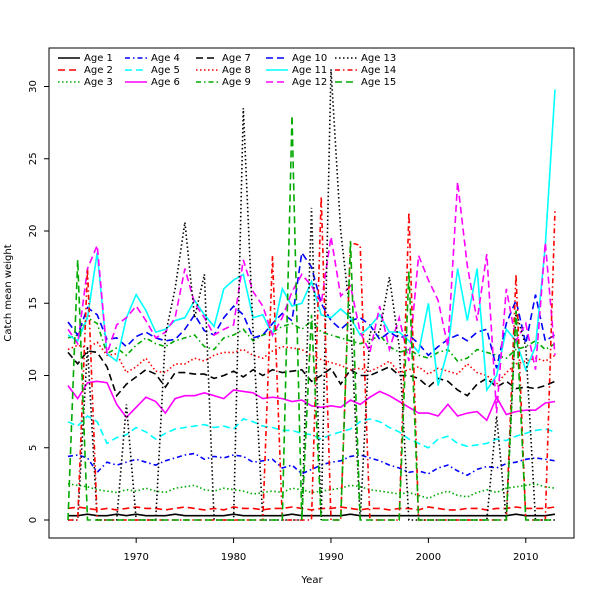 Image resolution: width=600 pixels, height=600 pixels. I want to click on y-tick-label: 30, so click(33, 86).